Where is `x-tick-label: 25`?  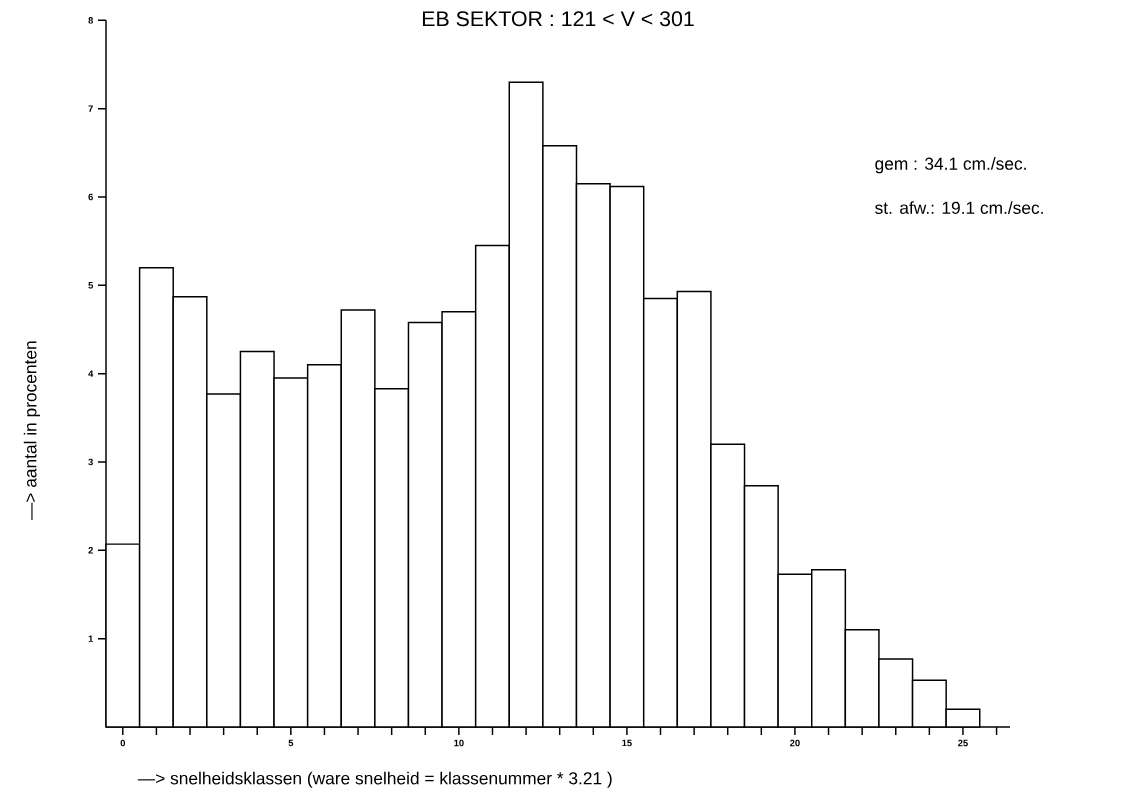 x-tick-label: 25 is located at coordinates (963, 743).